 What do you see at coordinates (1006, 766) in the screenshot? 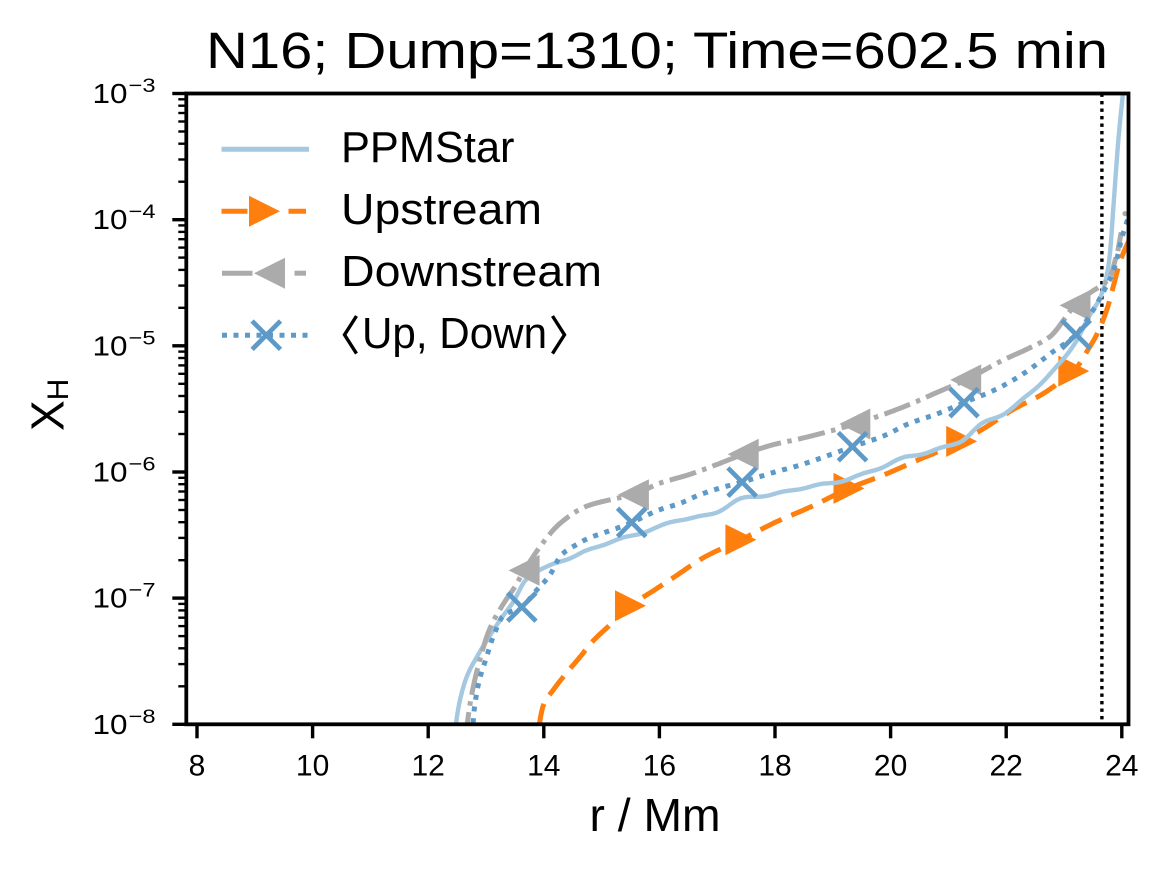
I see `svg-text: 22` at bounding box center [1006, 766].